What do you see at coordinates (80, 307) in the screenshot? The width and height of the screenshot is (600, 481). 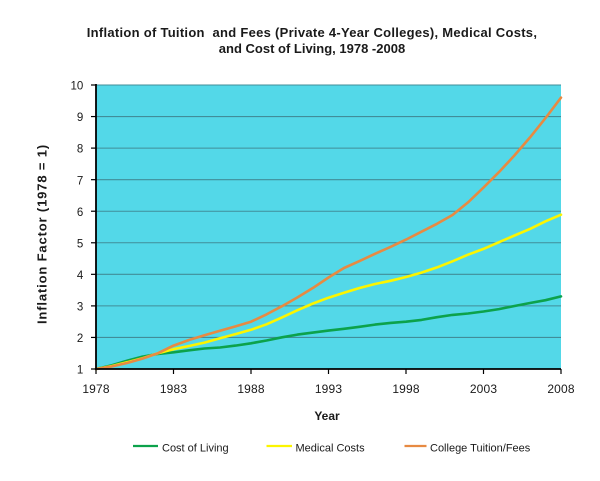 I see `svg-text: 3` at bounding box center [80, 307].